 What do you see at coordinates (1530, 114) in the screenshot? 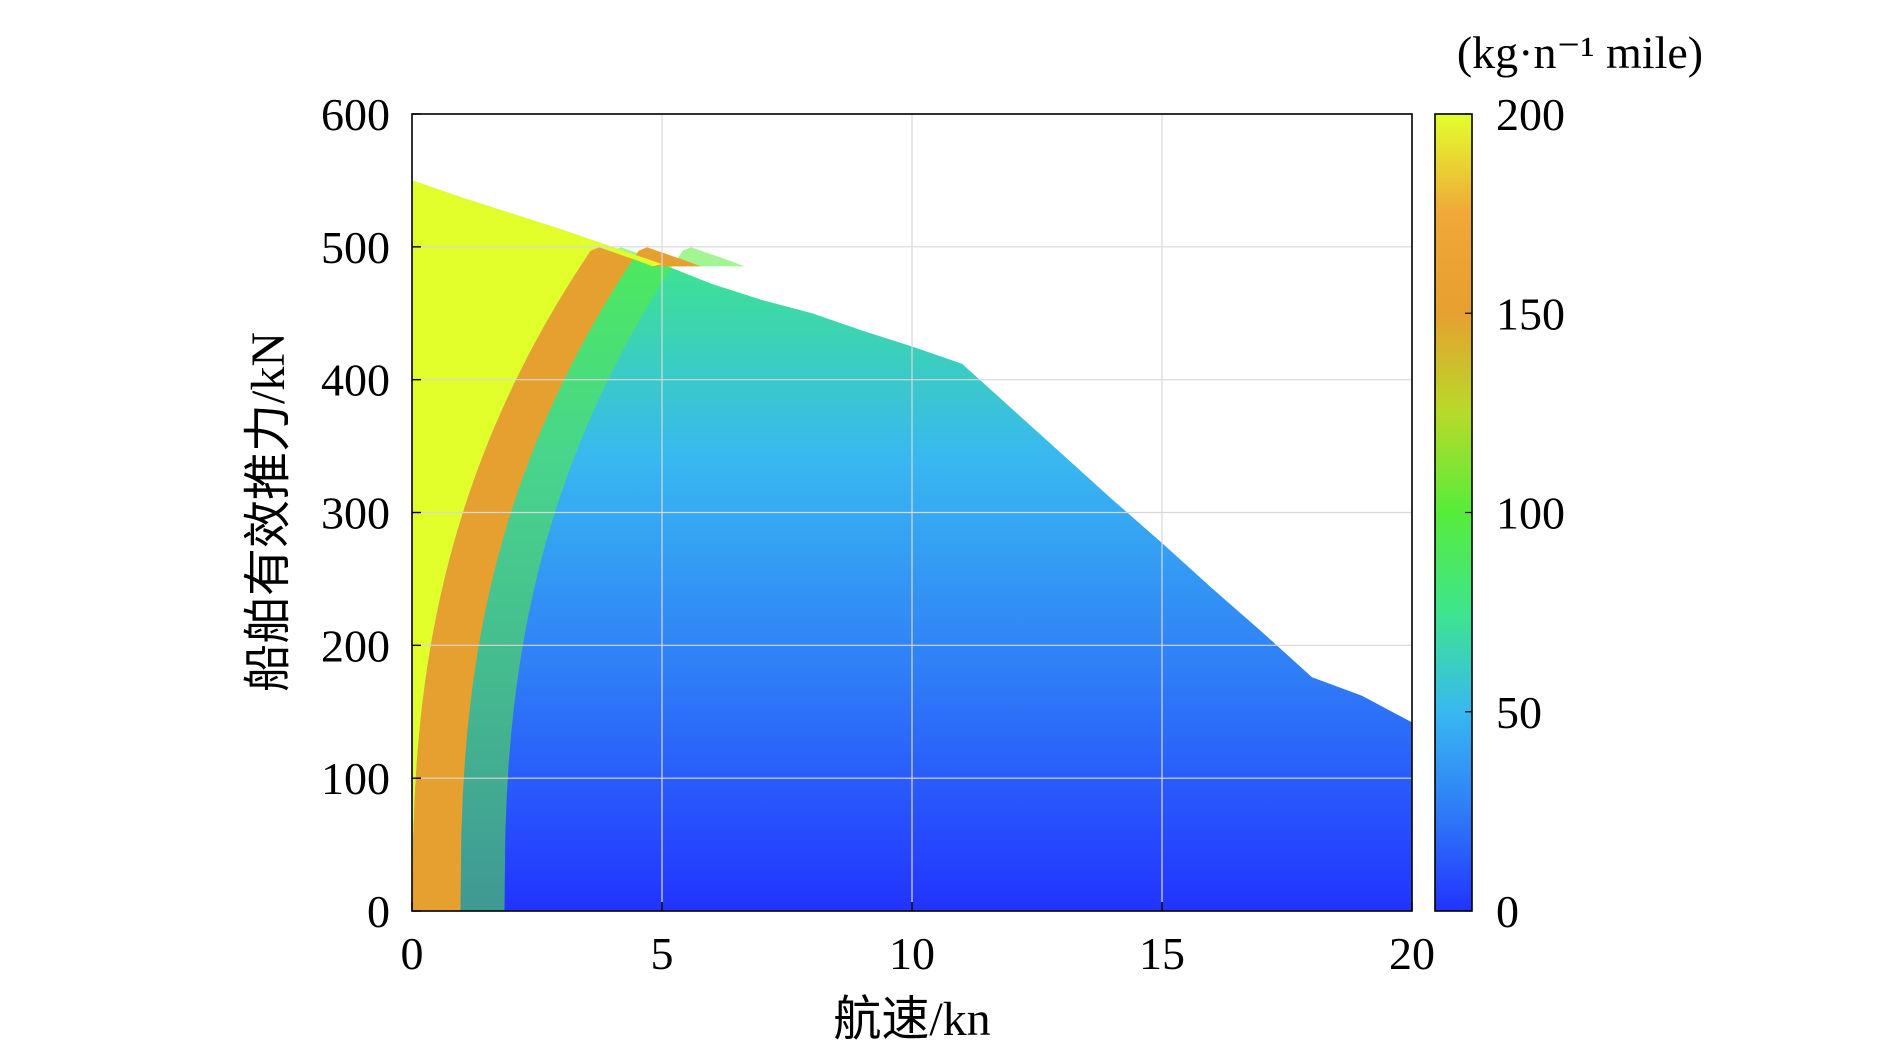
I see `colorbar-tick-label: 200` at bounding box center [1530, 114].